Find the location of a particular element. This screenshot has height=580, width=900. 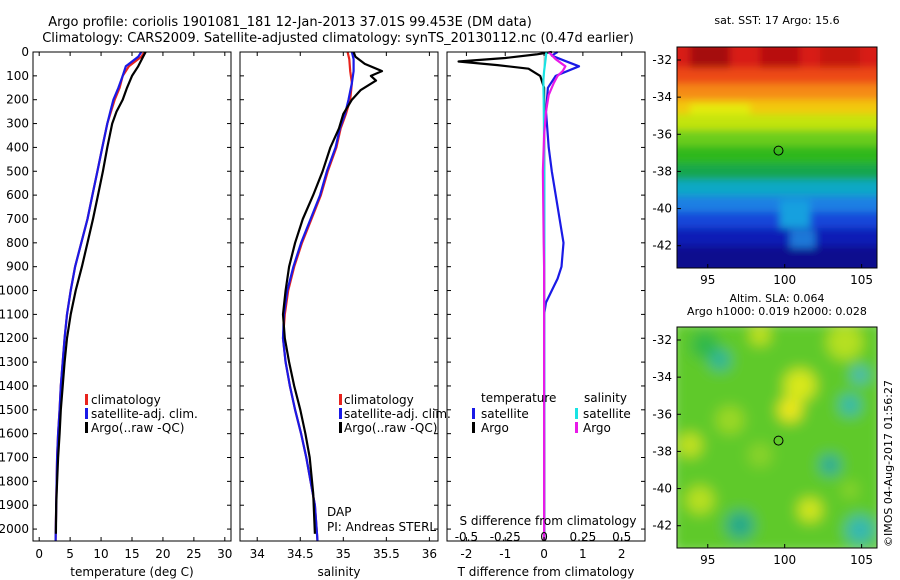

x-tick-label: 30 is located at coordinates (224, 554).